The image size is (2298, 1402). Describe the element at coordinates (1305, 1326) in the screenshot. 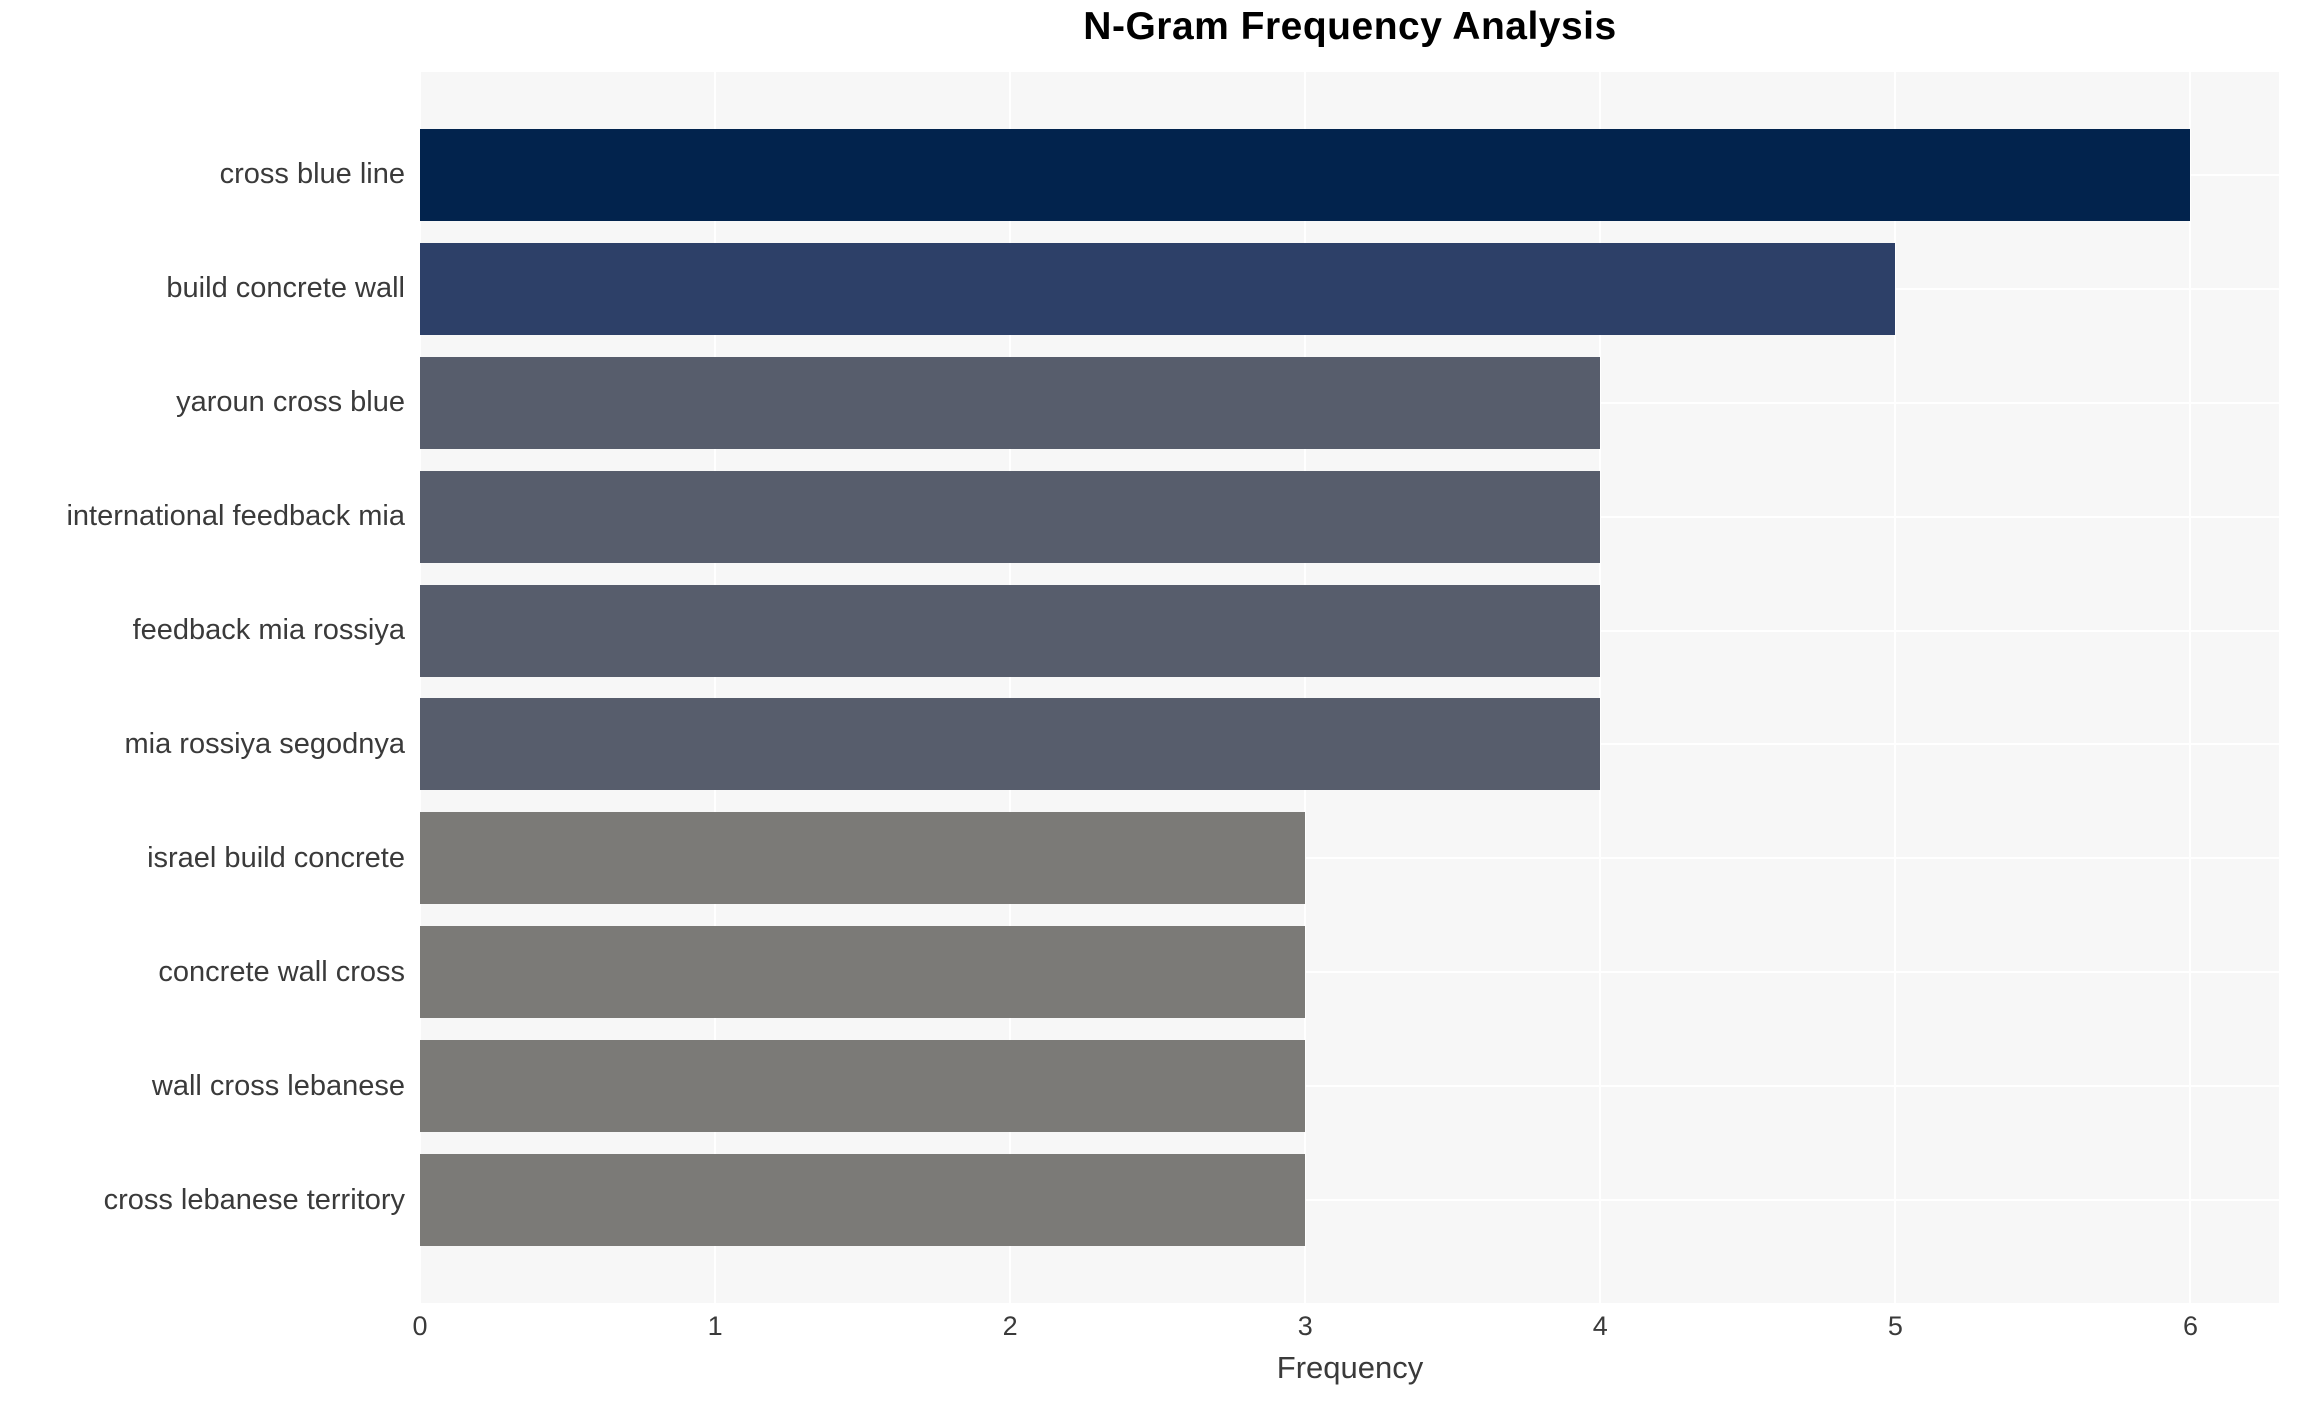

I see `x-tick-label: 3` at that location.